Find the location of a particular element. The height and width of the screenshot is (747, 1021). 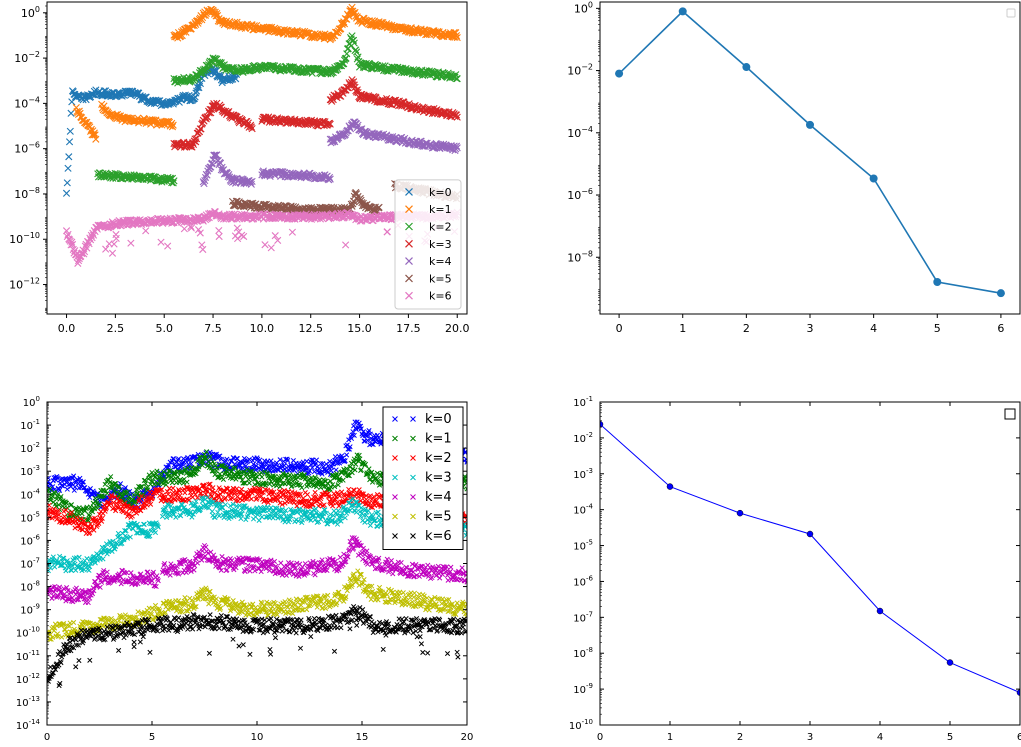

y-tick-label-exponent: −10 is located at coordinates (31, 235).